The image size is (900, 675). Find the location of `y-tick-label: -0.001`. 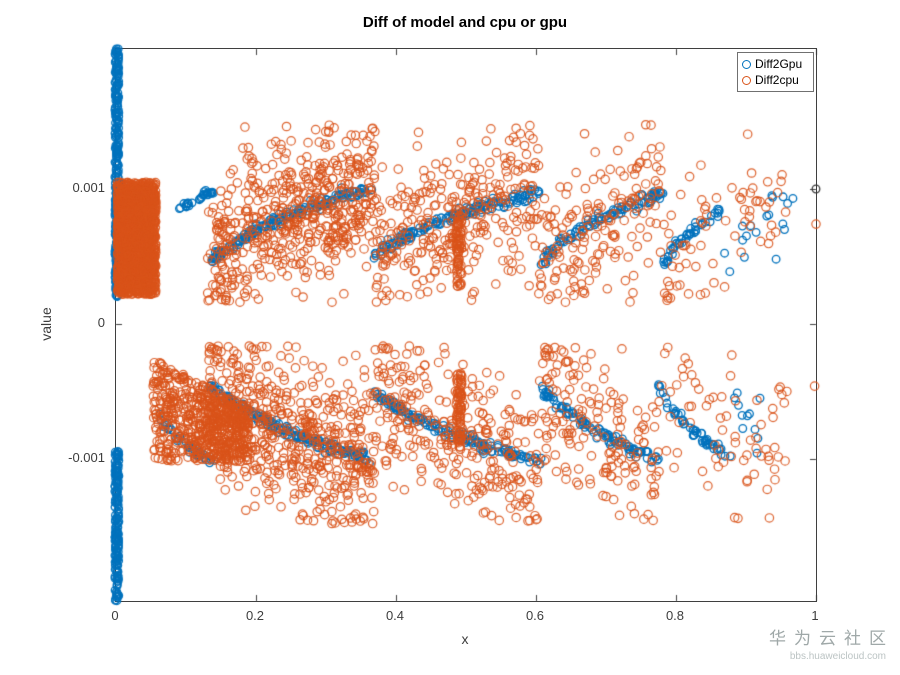

y-tick-label: -0.001 is located at coordinates (86, 457).